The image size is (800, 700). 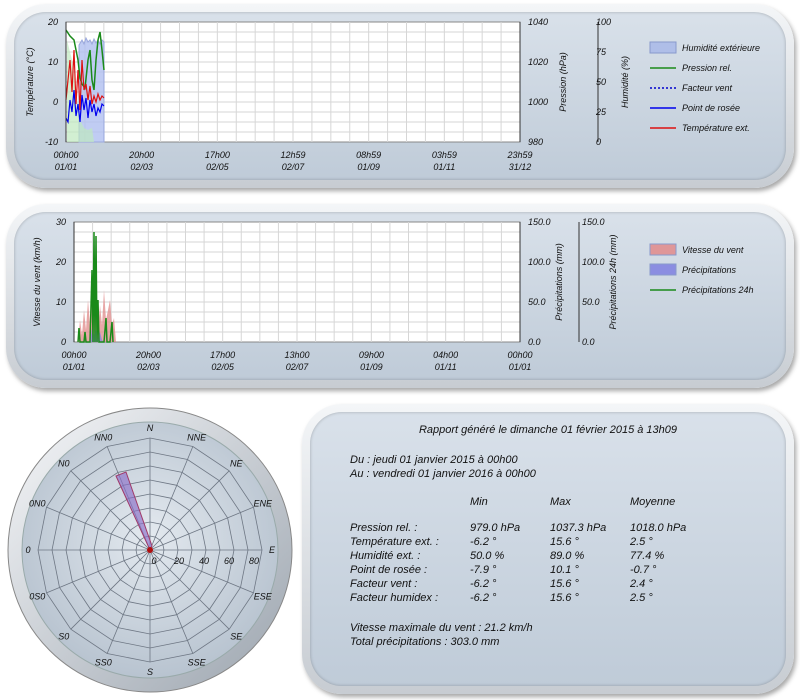 I want to click on mid-x-tick-time: 20h00, so click(x=148, y=355).